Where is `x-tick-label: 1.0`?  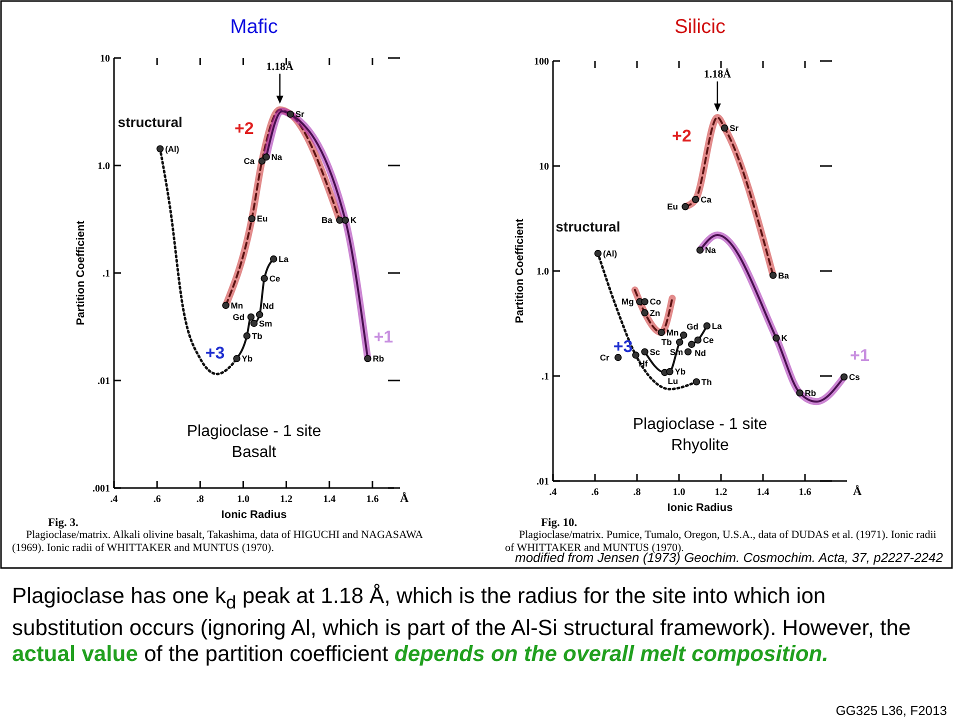
x-tick-label: 1.0 is located at coordinates (679, 492).